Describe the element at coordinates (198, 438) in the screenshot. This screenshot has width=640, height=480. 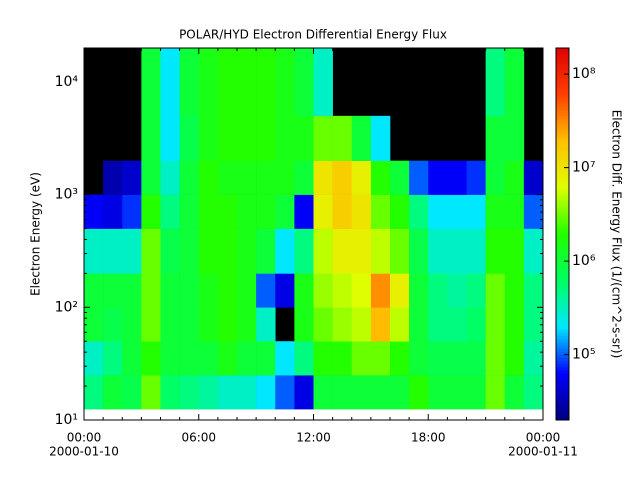
I see `x-tick-label: 06:00` at that location.